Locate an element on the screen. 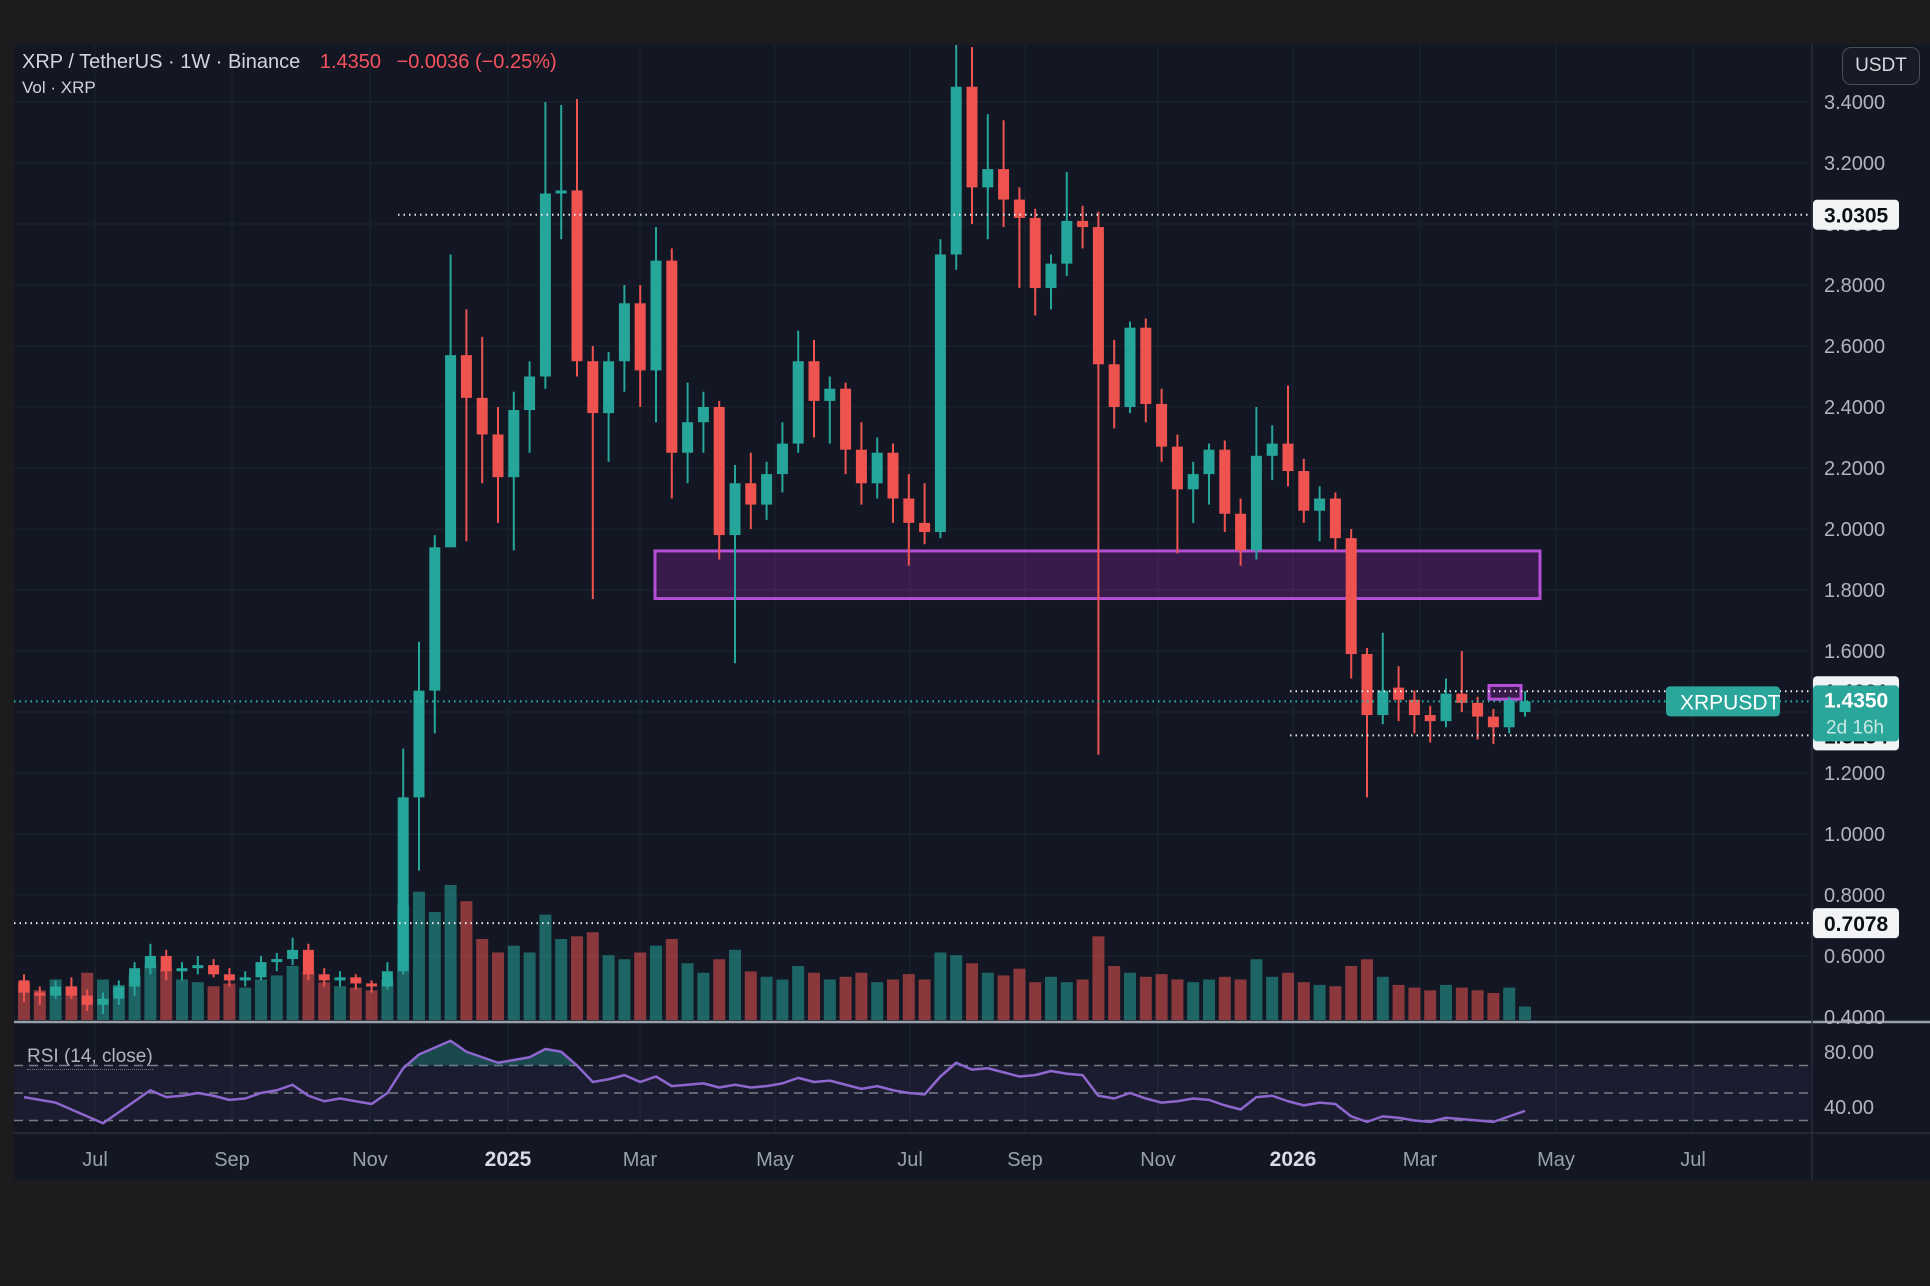 The width and height of the screenshot is (1930, 1286). symbol-title: XRP / TetherUS · 1W · Binance is located at coordinates (161, 62).